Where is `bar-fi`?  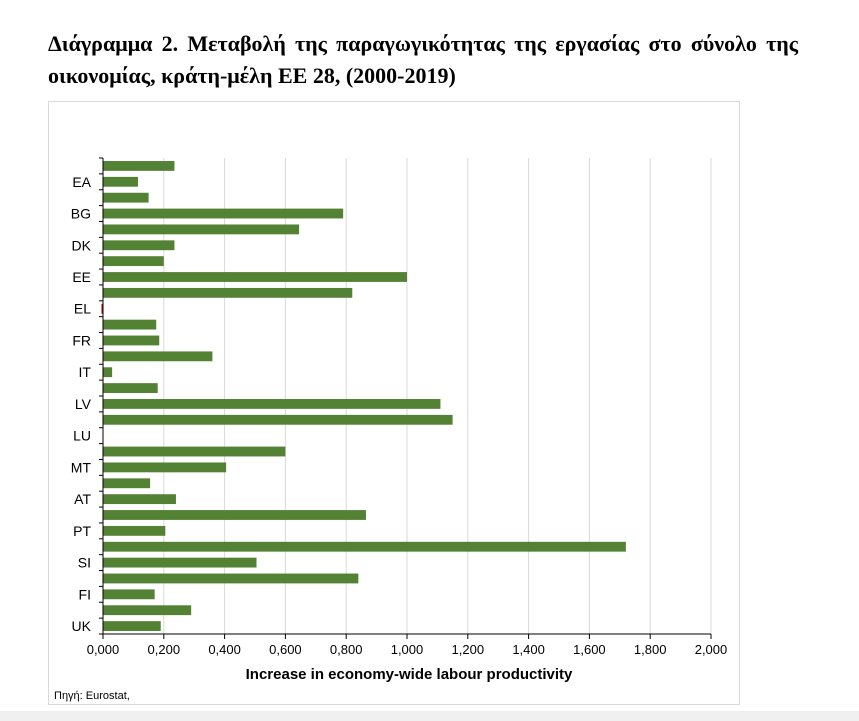
bar-fi is located at coordinates (129, 594).